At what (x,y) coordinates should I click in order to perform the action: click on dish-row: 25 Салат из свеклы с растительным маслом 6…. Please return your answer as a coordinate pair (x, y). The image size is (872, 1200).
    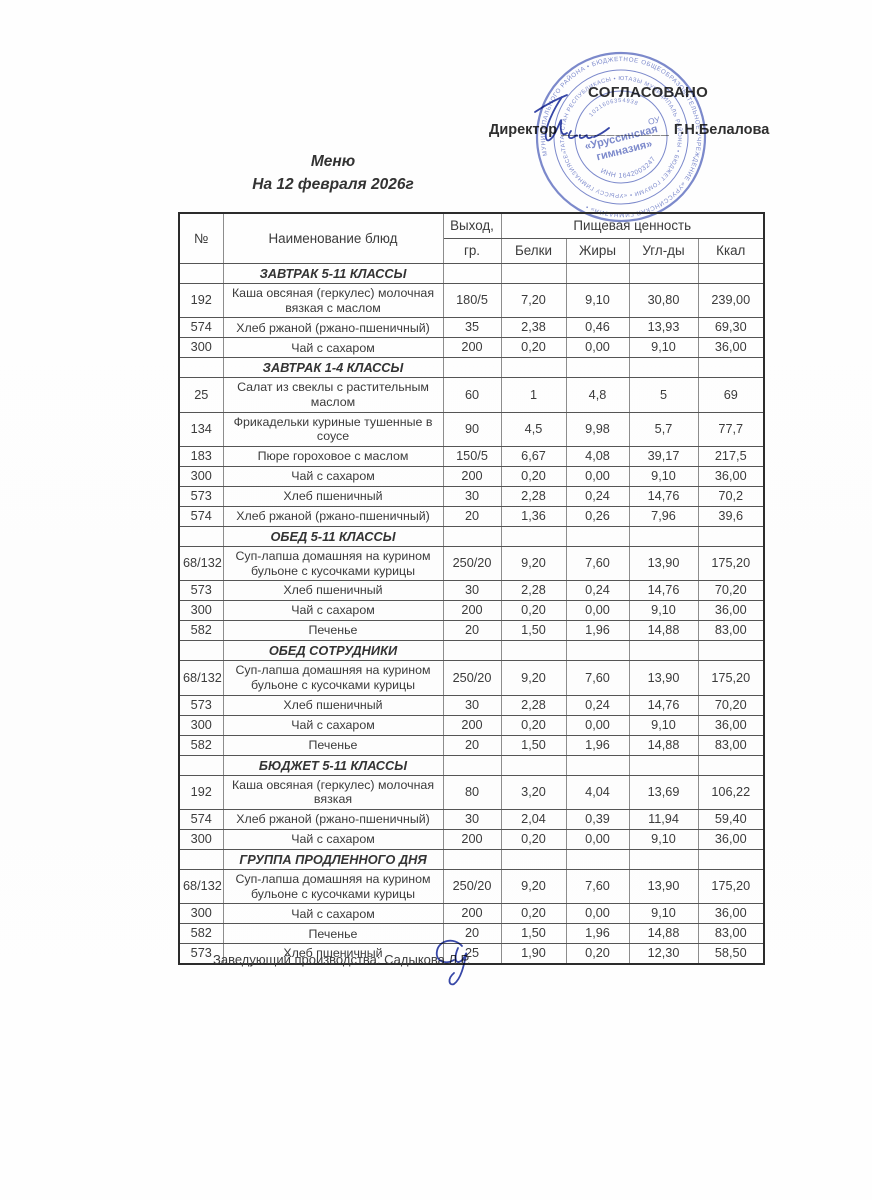
    Looking at the image, I should click on (471, 395).